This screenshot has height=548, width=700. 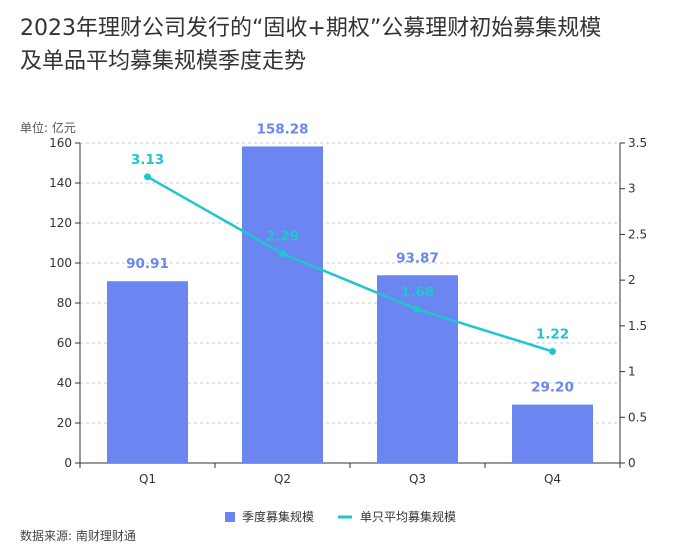 What do you see at coordinates (278, 516) in the screenshot?
I see `legend-label-bar: 季度募集规模` at bounding box center [278, 516].